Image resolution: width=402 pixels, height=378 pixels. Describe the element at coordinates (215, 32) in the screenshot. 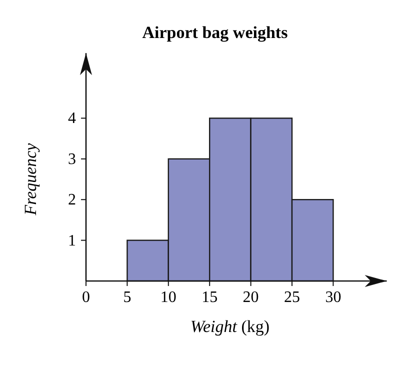

I see `chart-title: Airport bag weights` at that location.